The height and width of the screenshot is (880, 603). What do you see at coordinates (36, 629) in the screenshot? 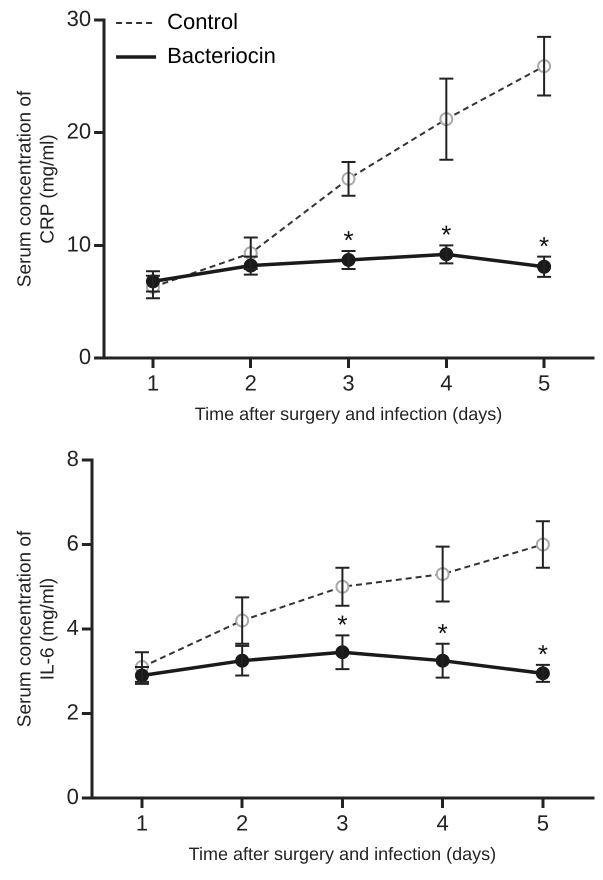
I see `y-axis-title: Serum concentration of IL-6 (mg/ml)` at bounding box center [36, 629].